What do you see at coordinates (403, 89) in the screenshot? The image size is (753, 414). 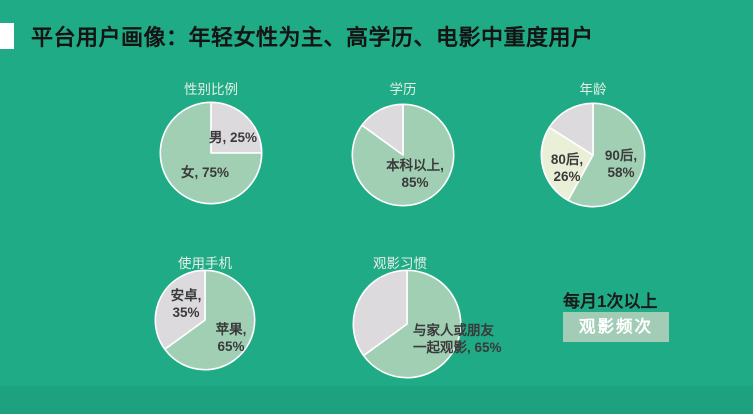 I see `chart-title-education: 学历` at bounding box center [403, 89].